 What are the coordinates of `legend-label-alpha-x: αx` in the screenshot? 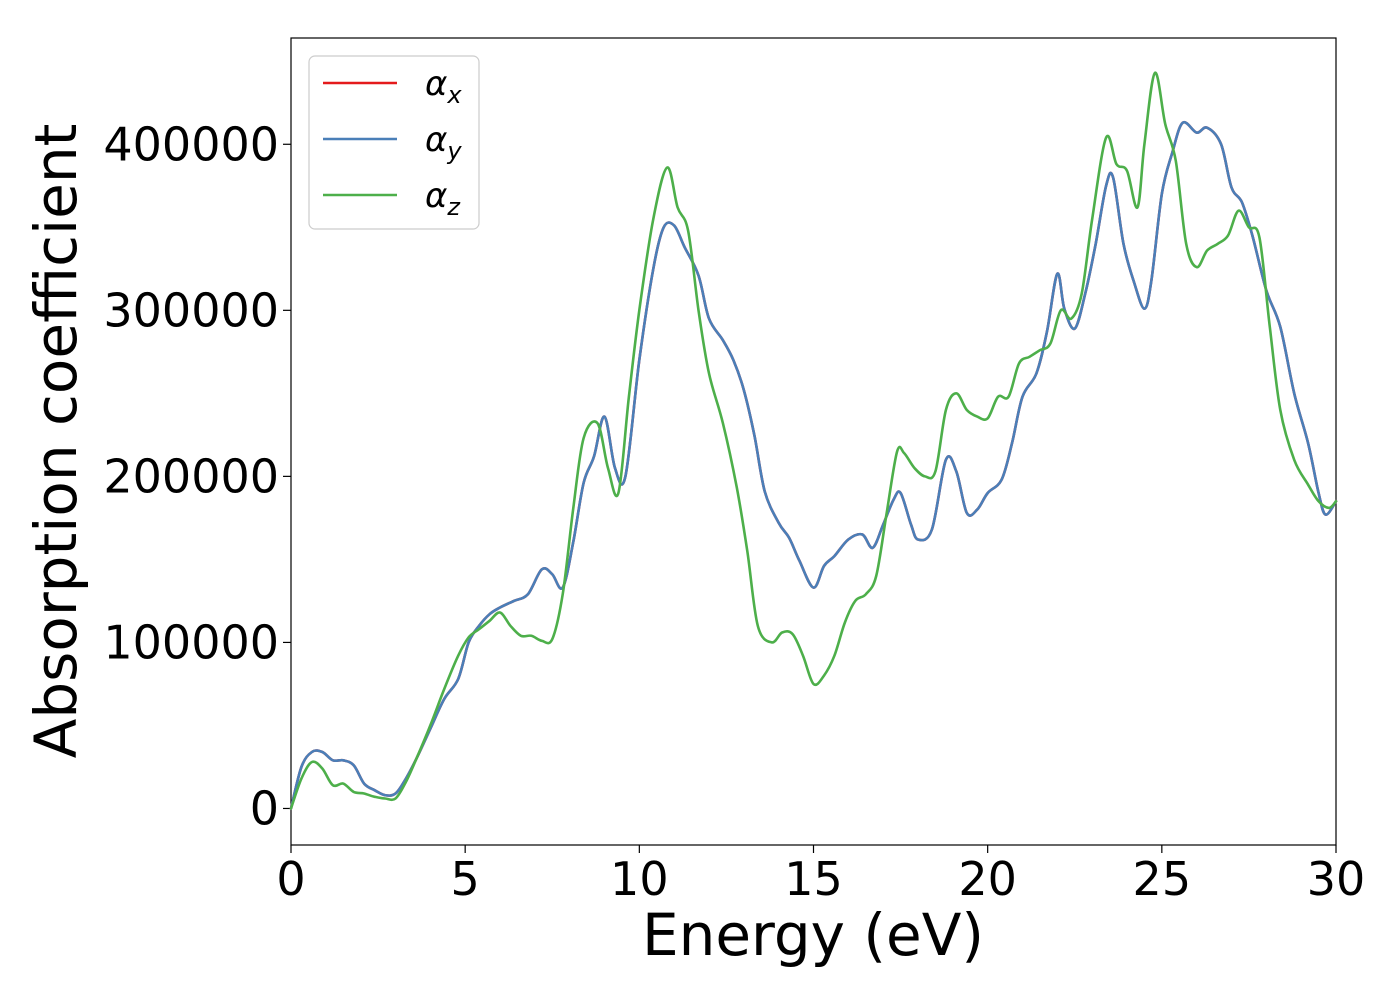 It's located at (443, 86).